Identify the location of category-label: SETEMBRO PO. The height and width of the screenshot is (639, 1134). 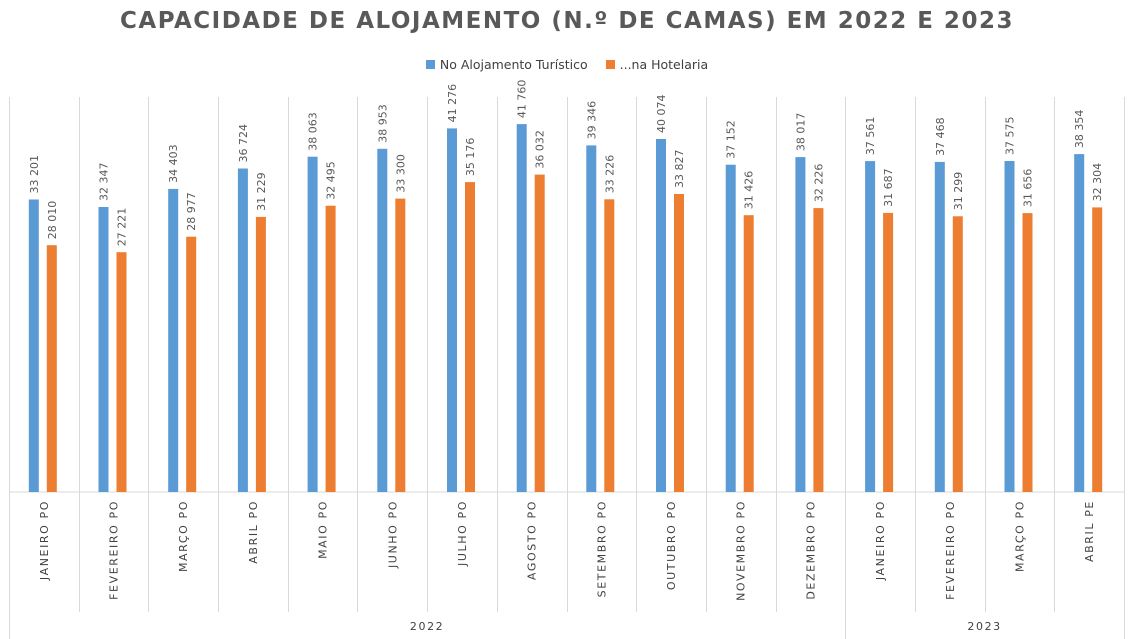
(601, 548).